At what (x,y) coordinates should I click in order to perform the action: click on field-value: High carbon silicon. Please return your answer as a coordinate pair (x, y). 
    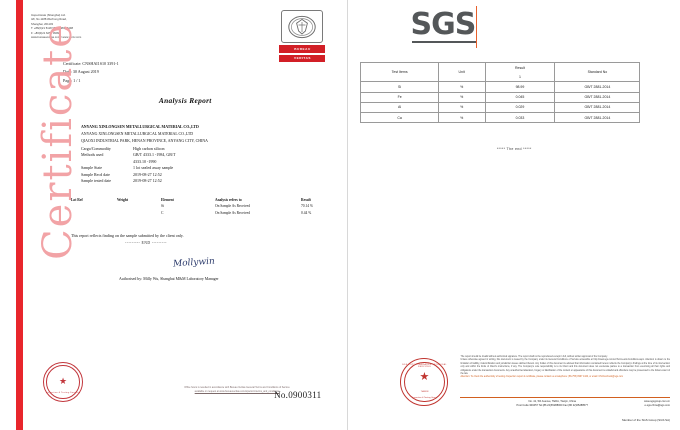
    Looking at the image, I should click on (149, 148).